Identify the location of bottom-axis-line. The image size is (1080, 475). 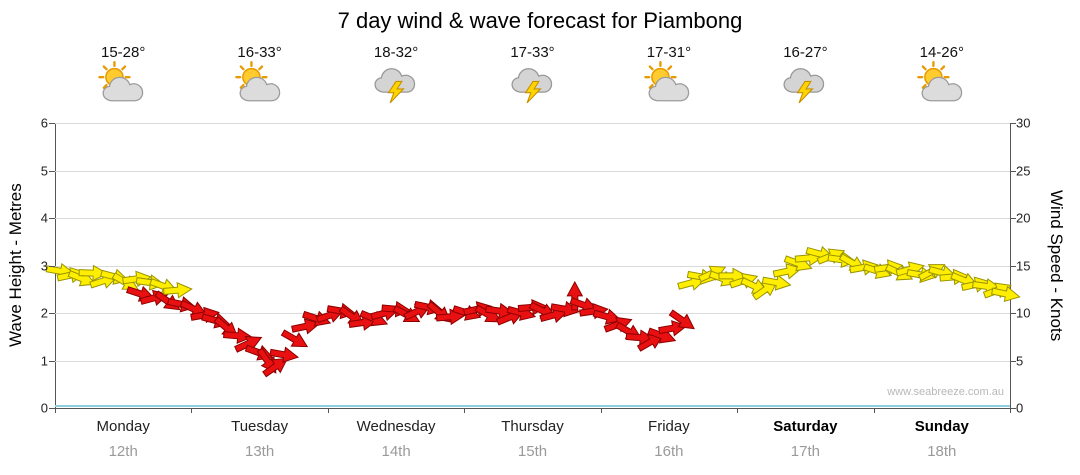
(533, 408).